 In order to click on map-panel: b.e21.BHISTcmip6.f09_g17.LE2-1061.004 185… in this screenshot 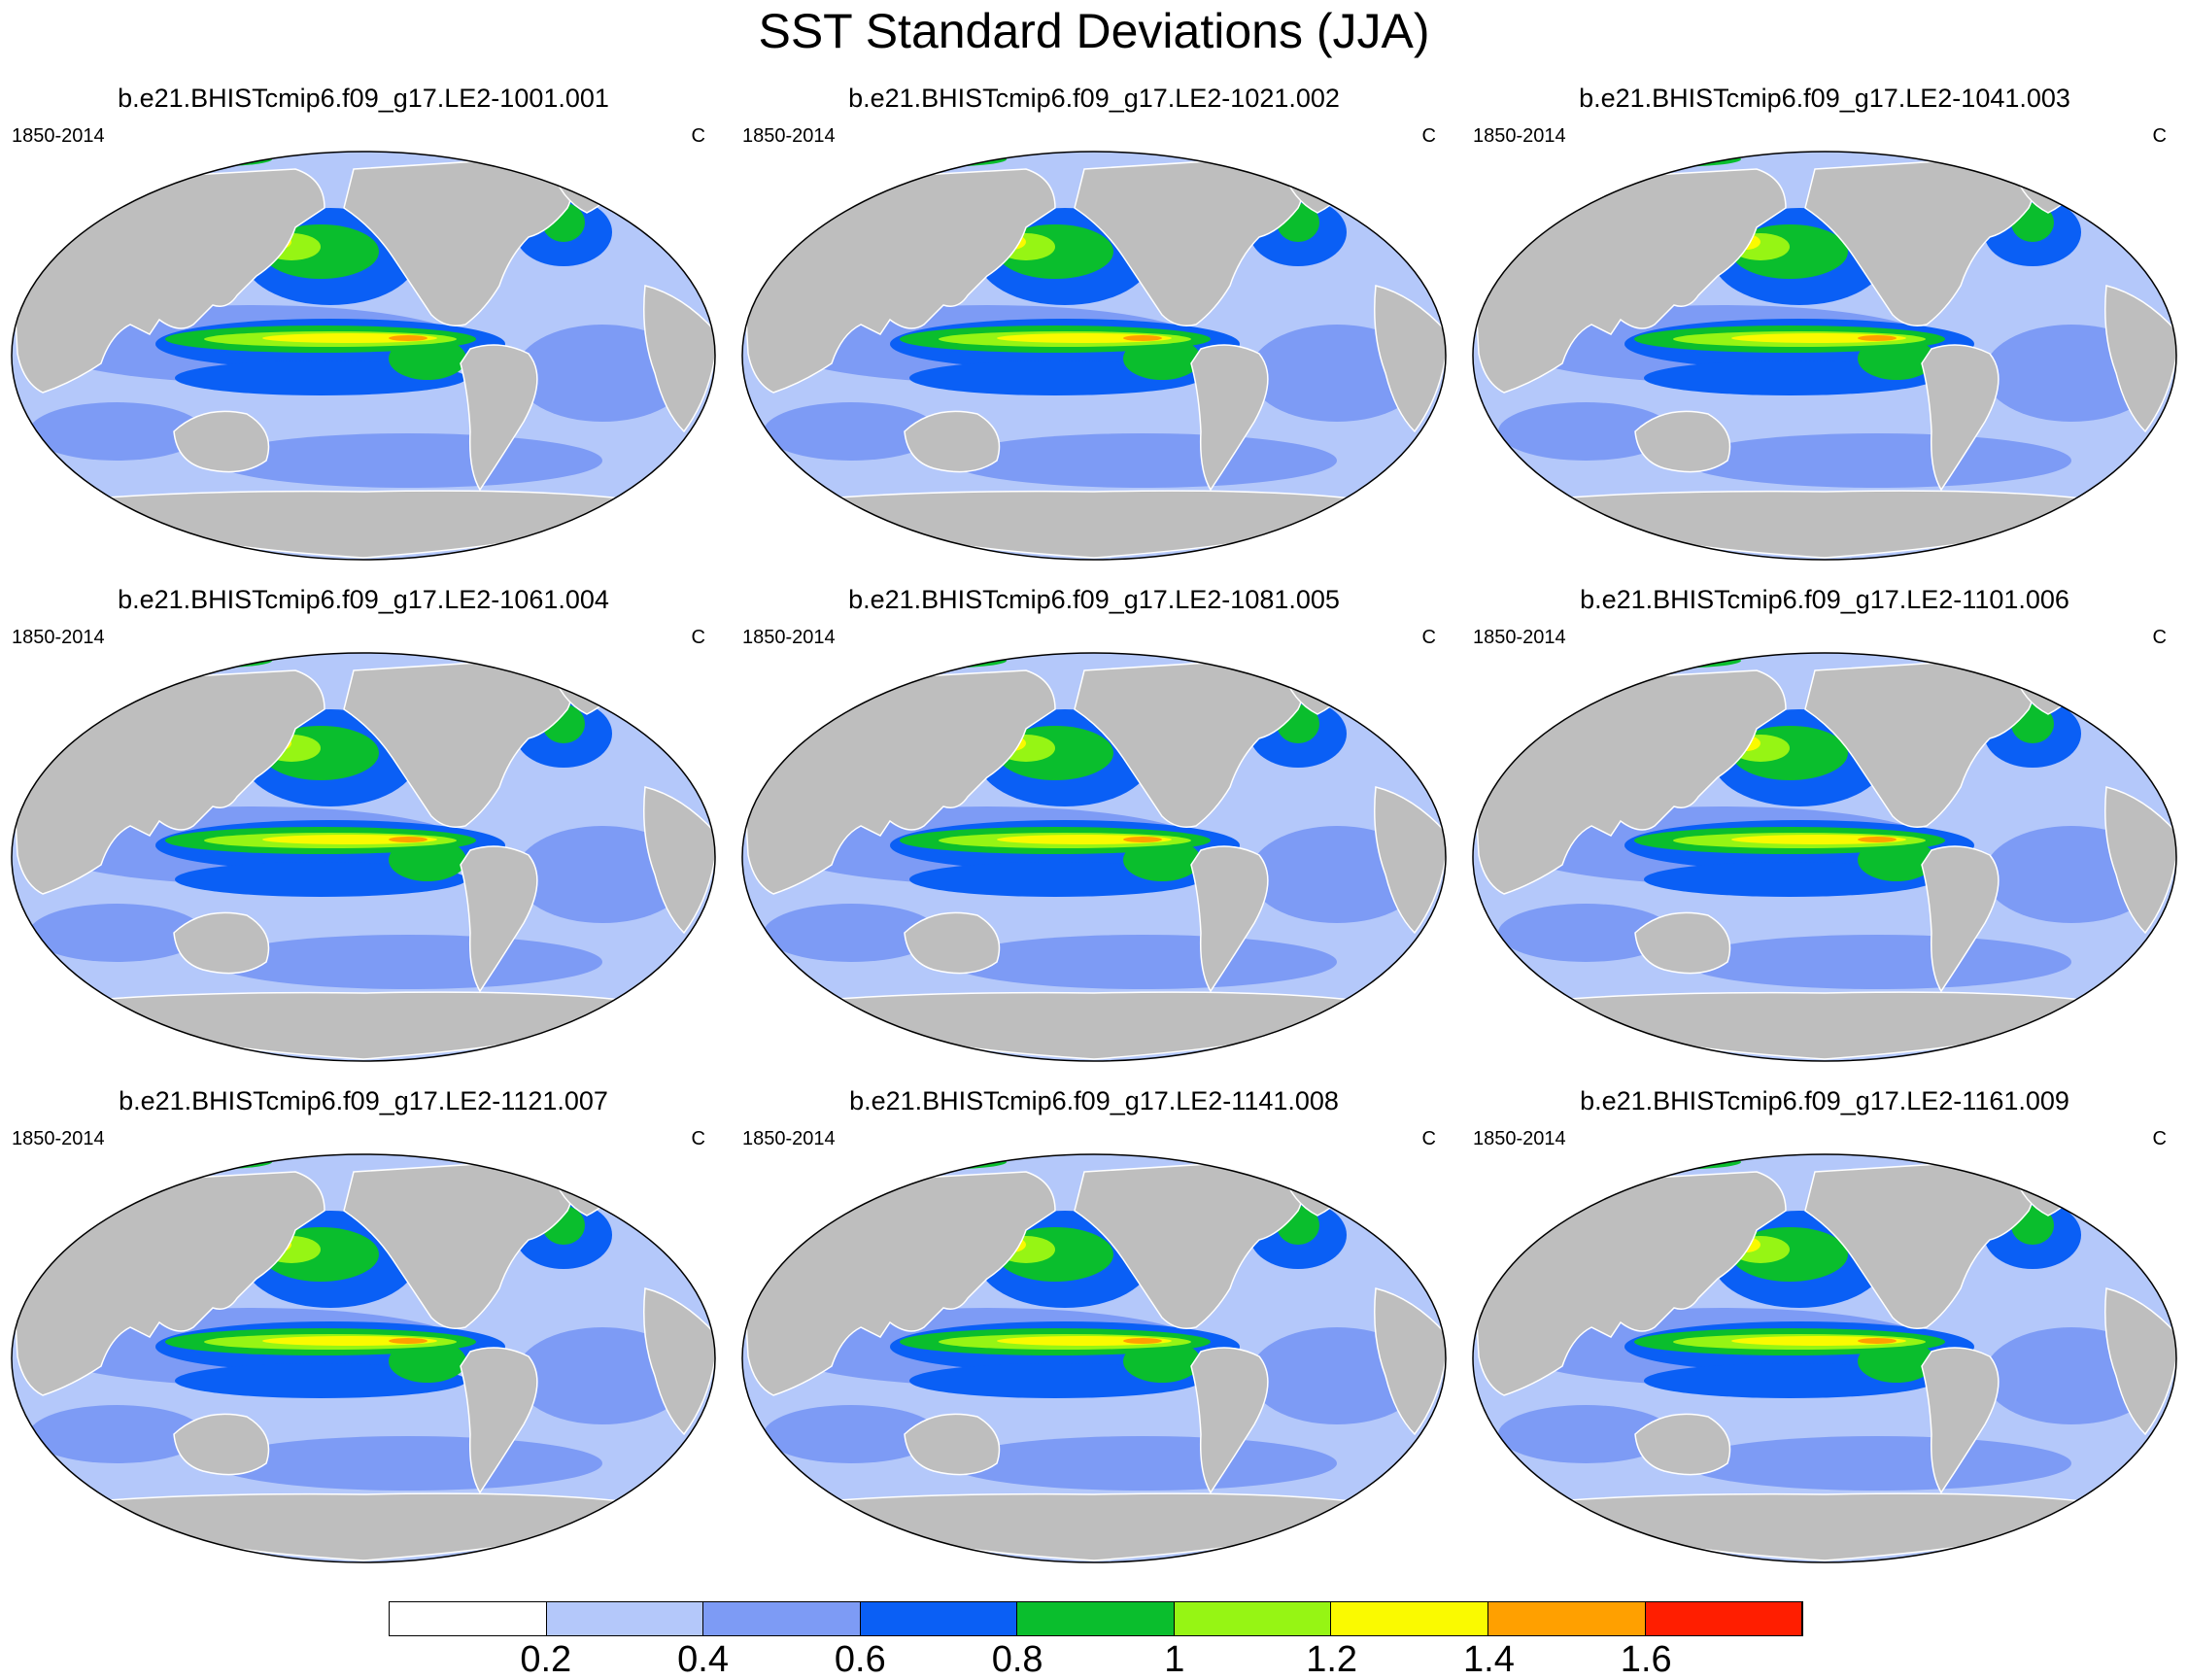, I will do `click(363, 826)`.